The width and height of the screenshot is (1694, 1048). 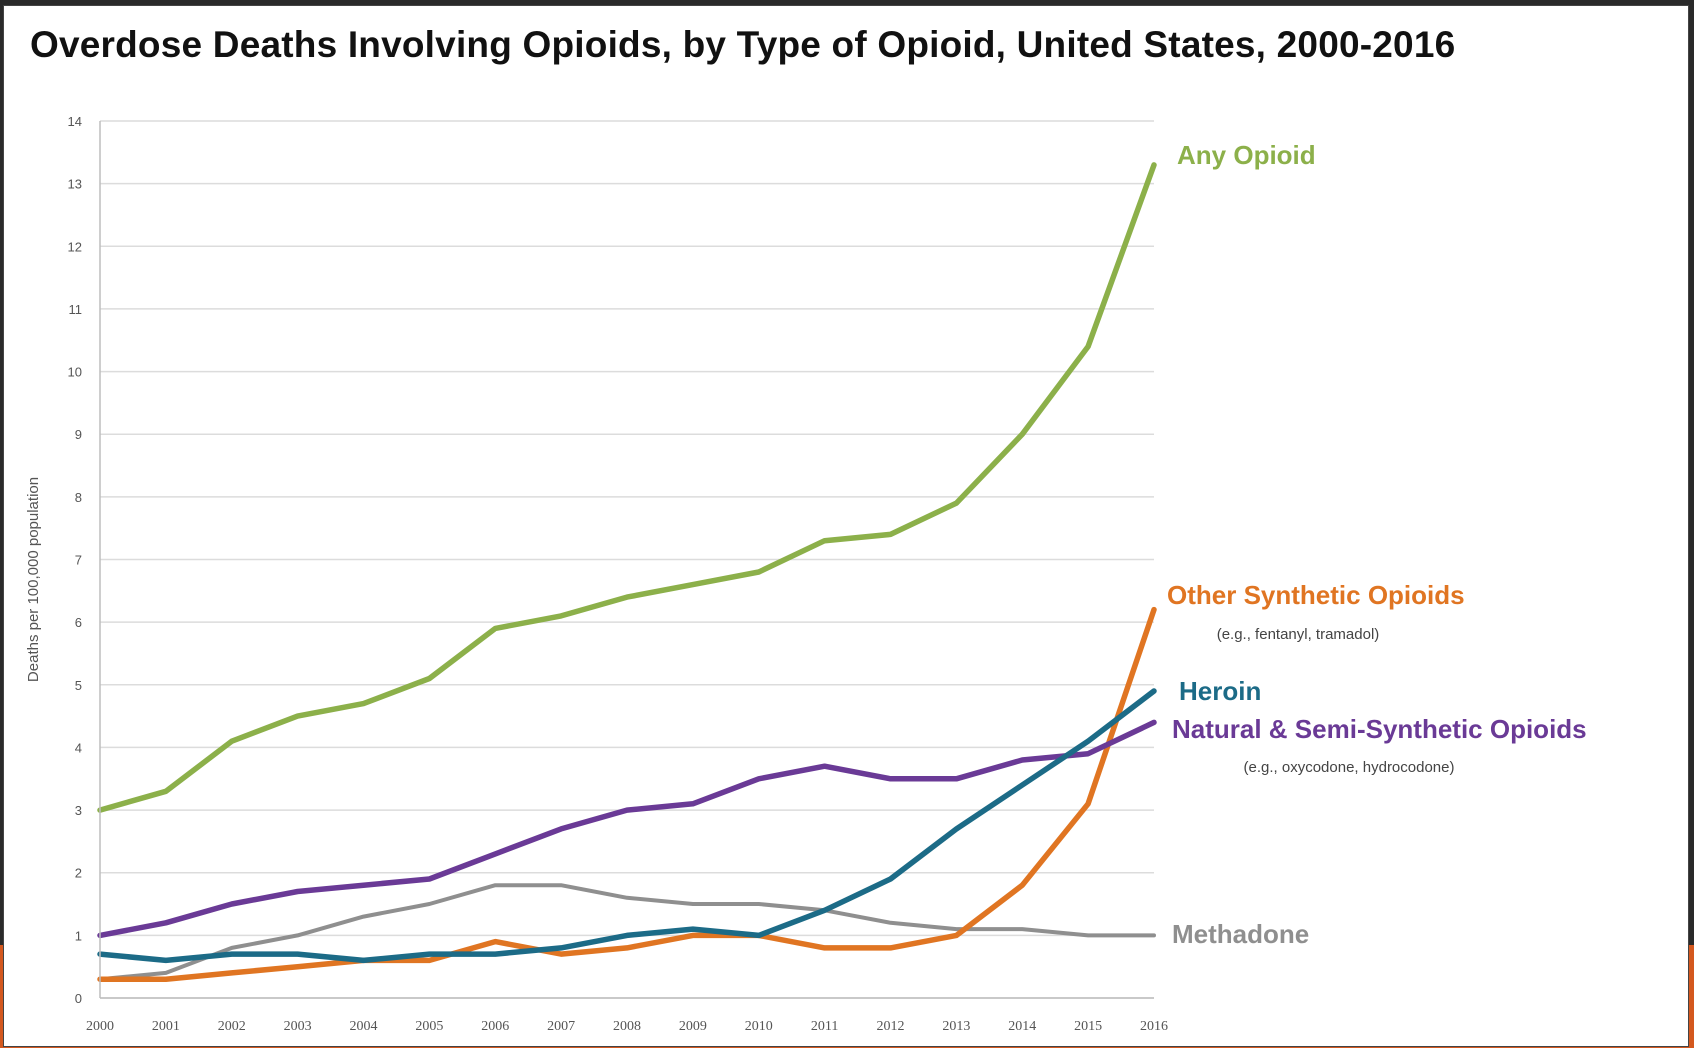 What do you see at coordinates (33, 579) in the screenshot?
I see `y-axis-title: Deaths per 100,000 population` at bounding box center [33, 579].